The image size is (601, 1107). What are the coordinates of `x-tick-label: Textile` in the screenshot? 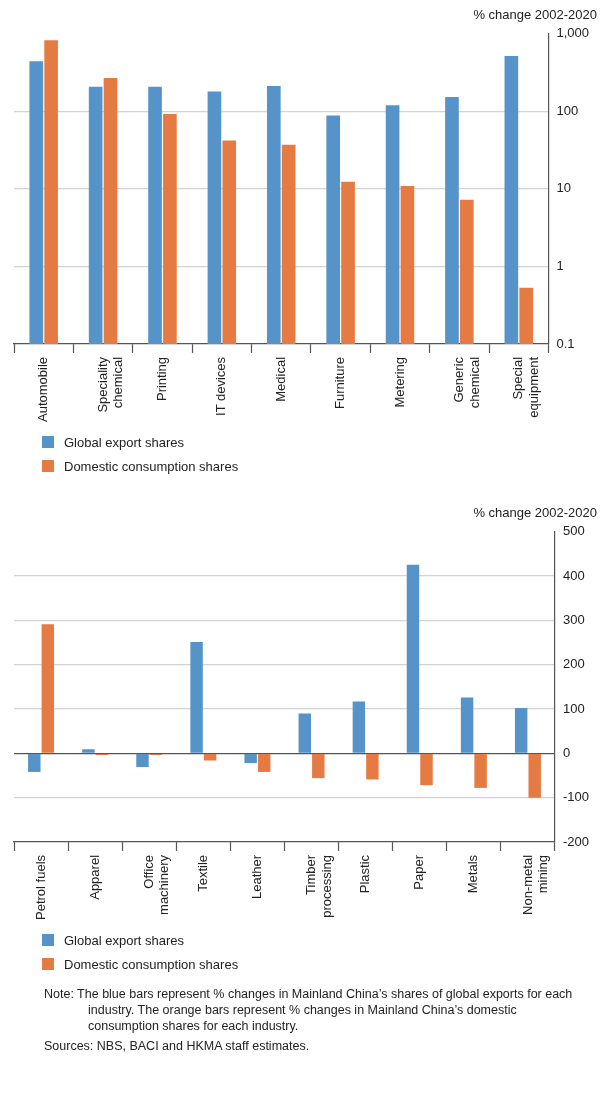 It's located at (202, 873).